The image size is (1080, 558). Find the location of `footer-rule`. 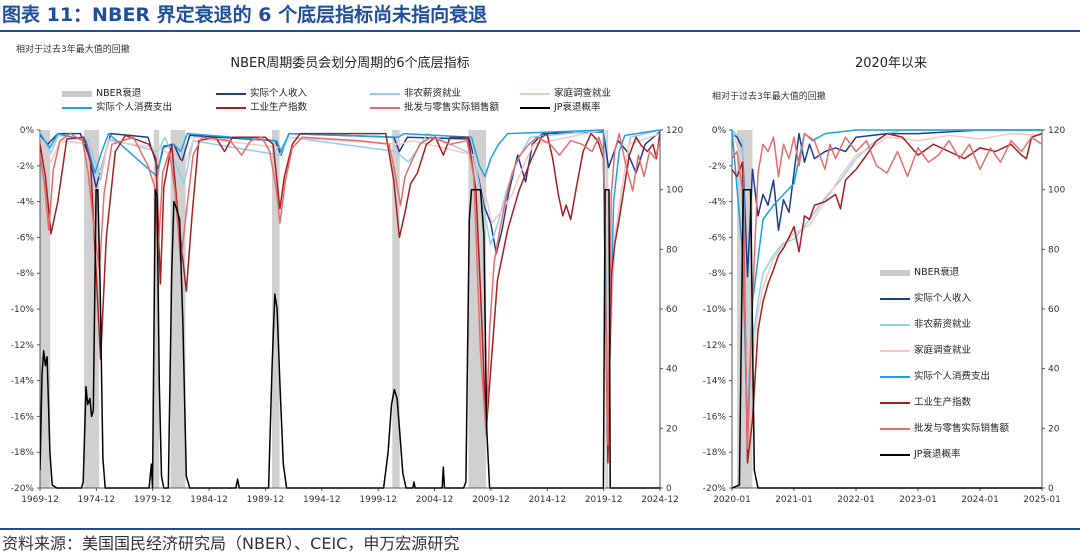

footer-rule is located at coordinates (540, 529).